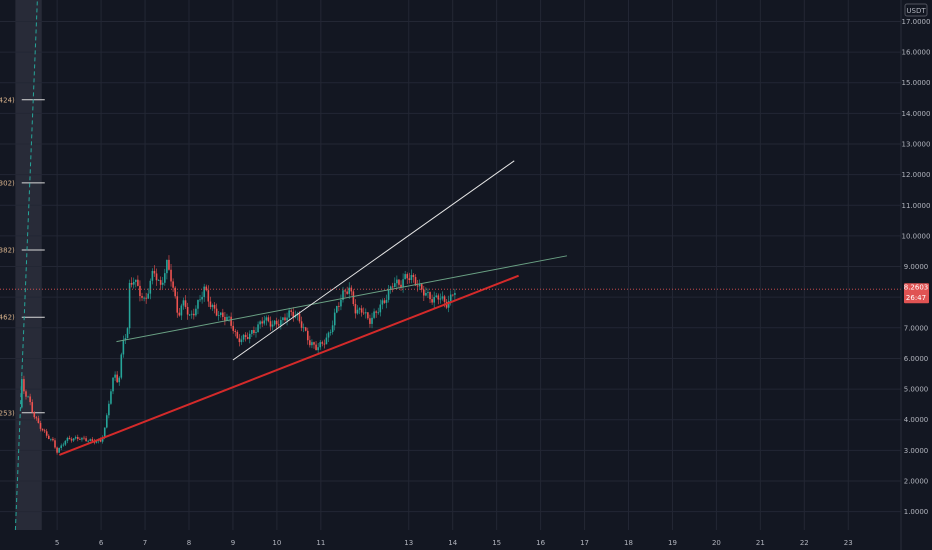 Image resolution: width=932 pixels, height=550 pixels. What do you see at coordinates (916, 293) in the screenshot?
I see `current-price-badge-box` at bounding box center [916, 293].